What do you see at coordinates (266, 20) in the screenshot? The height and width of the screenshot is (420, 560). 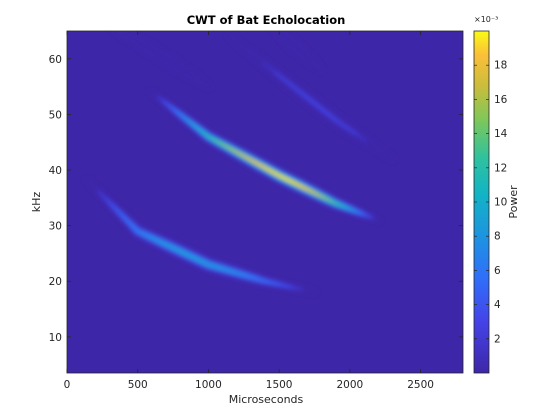 I see `chart-title: CWT of Bat Echolocation` at bounding box center [266, 20].